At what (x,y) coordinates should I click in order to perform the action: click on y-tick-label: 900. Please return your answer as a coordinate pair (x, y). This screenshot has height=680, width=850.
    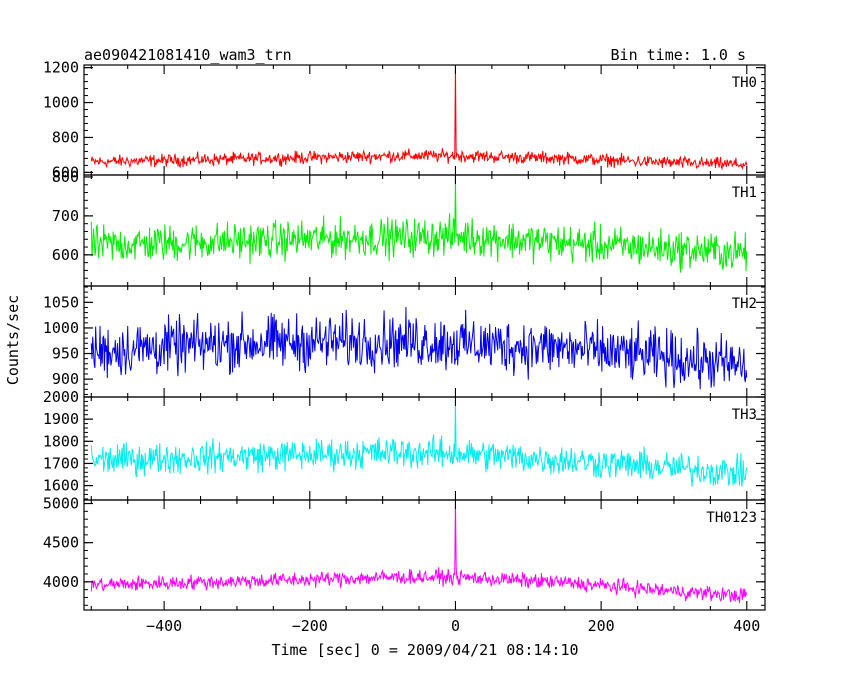
    Looking at the image, I should click on (65, 379).